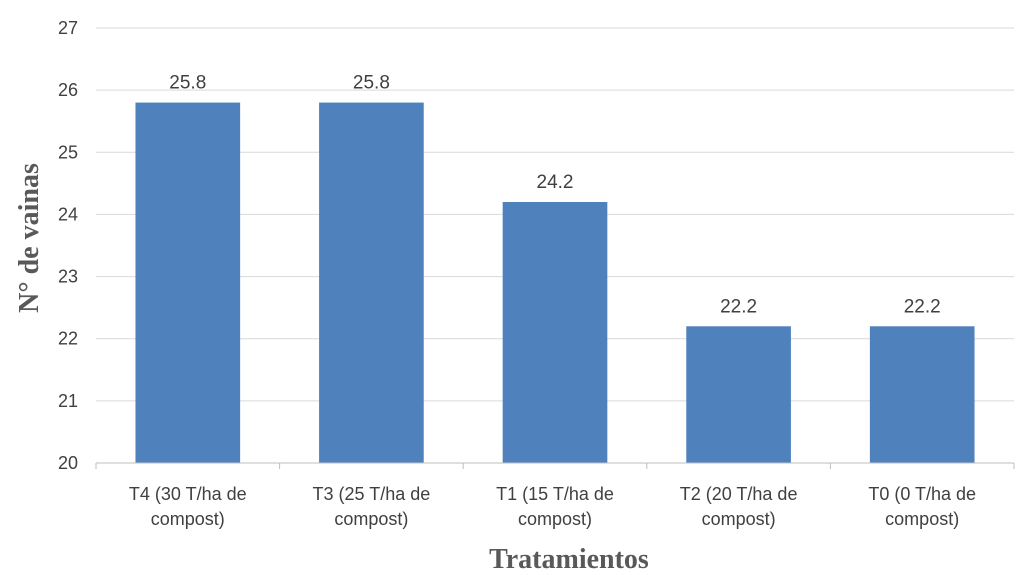  Describe the element at coordinates (188, 494) in the screenshot. I see `x-tick-label-line: T4 (30 T/ha de` at that location.